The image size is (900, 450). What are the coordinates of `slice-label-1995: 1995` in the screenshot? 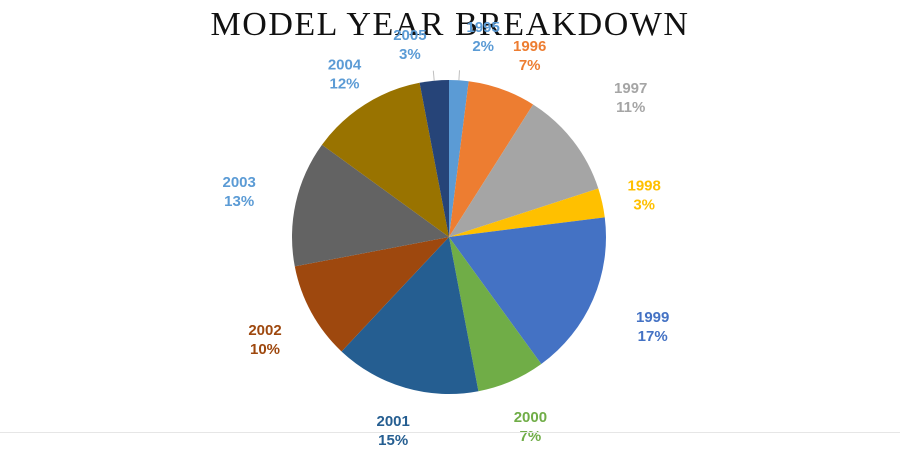 It's located at (483, 27).